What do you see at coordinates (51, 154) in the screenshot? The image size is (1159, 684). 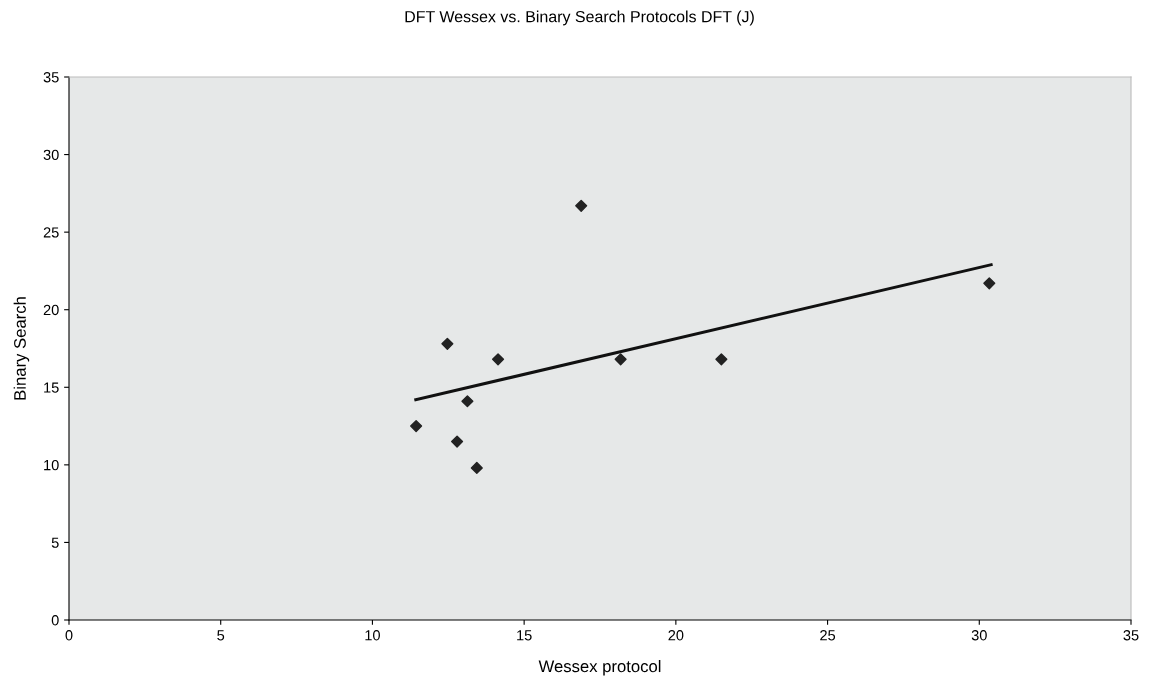 I see `y-tick-label: 30` at bounding box center [51, 154].